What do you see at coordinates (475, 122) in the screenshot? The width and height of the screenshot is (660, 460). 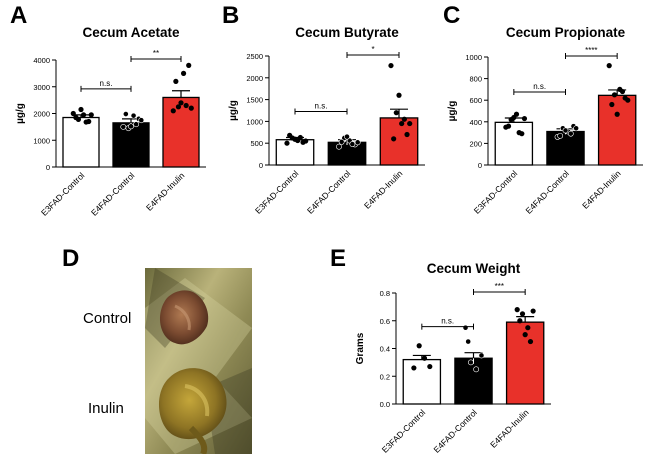 I see `y-tick-label: 400` at bounding box center [475, 122].